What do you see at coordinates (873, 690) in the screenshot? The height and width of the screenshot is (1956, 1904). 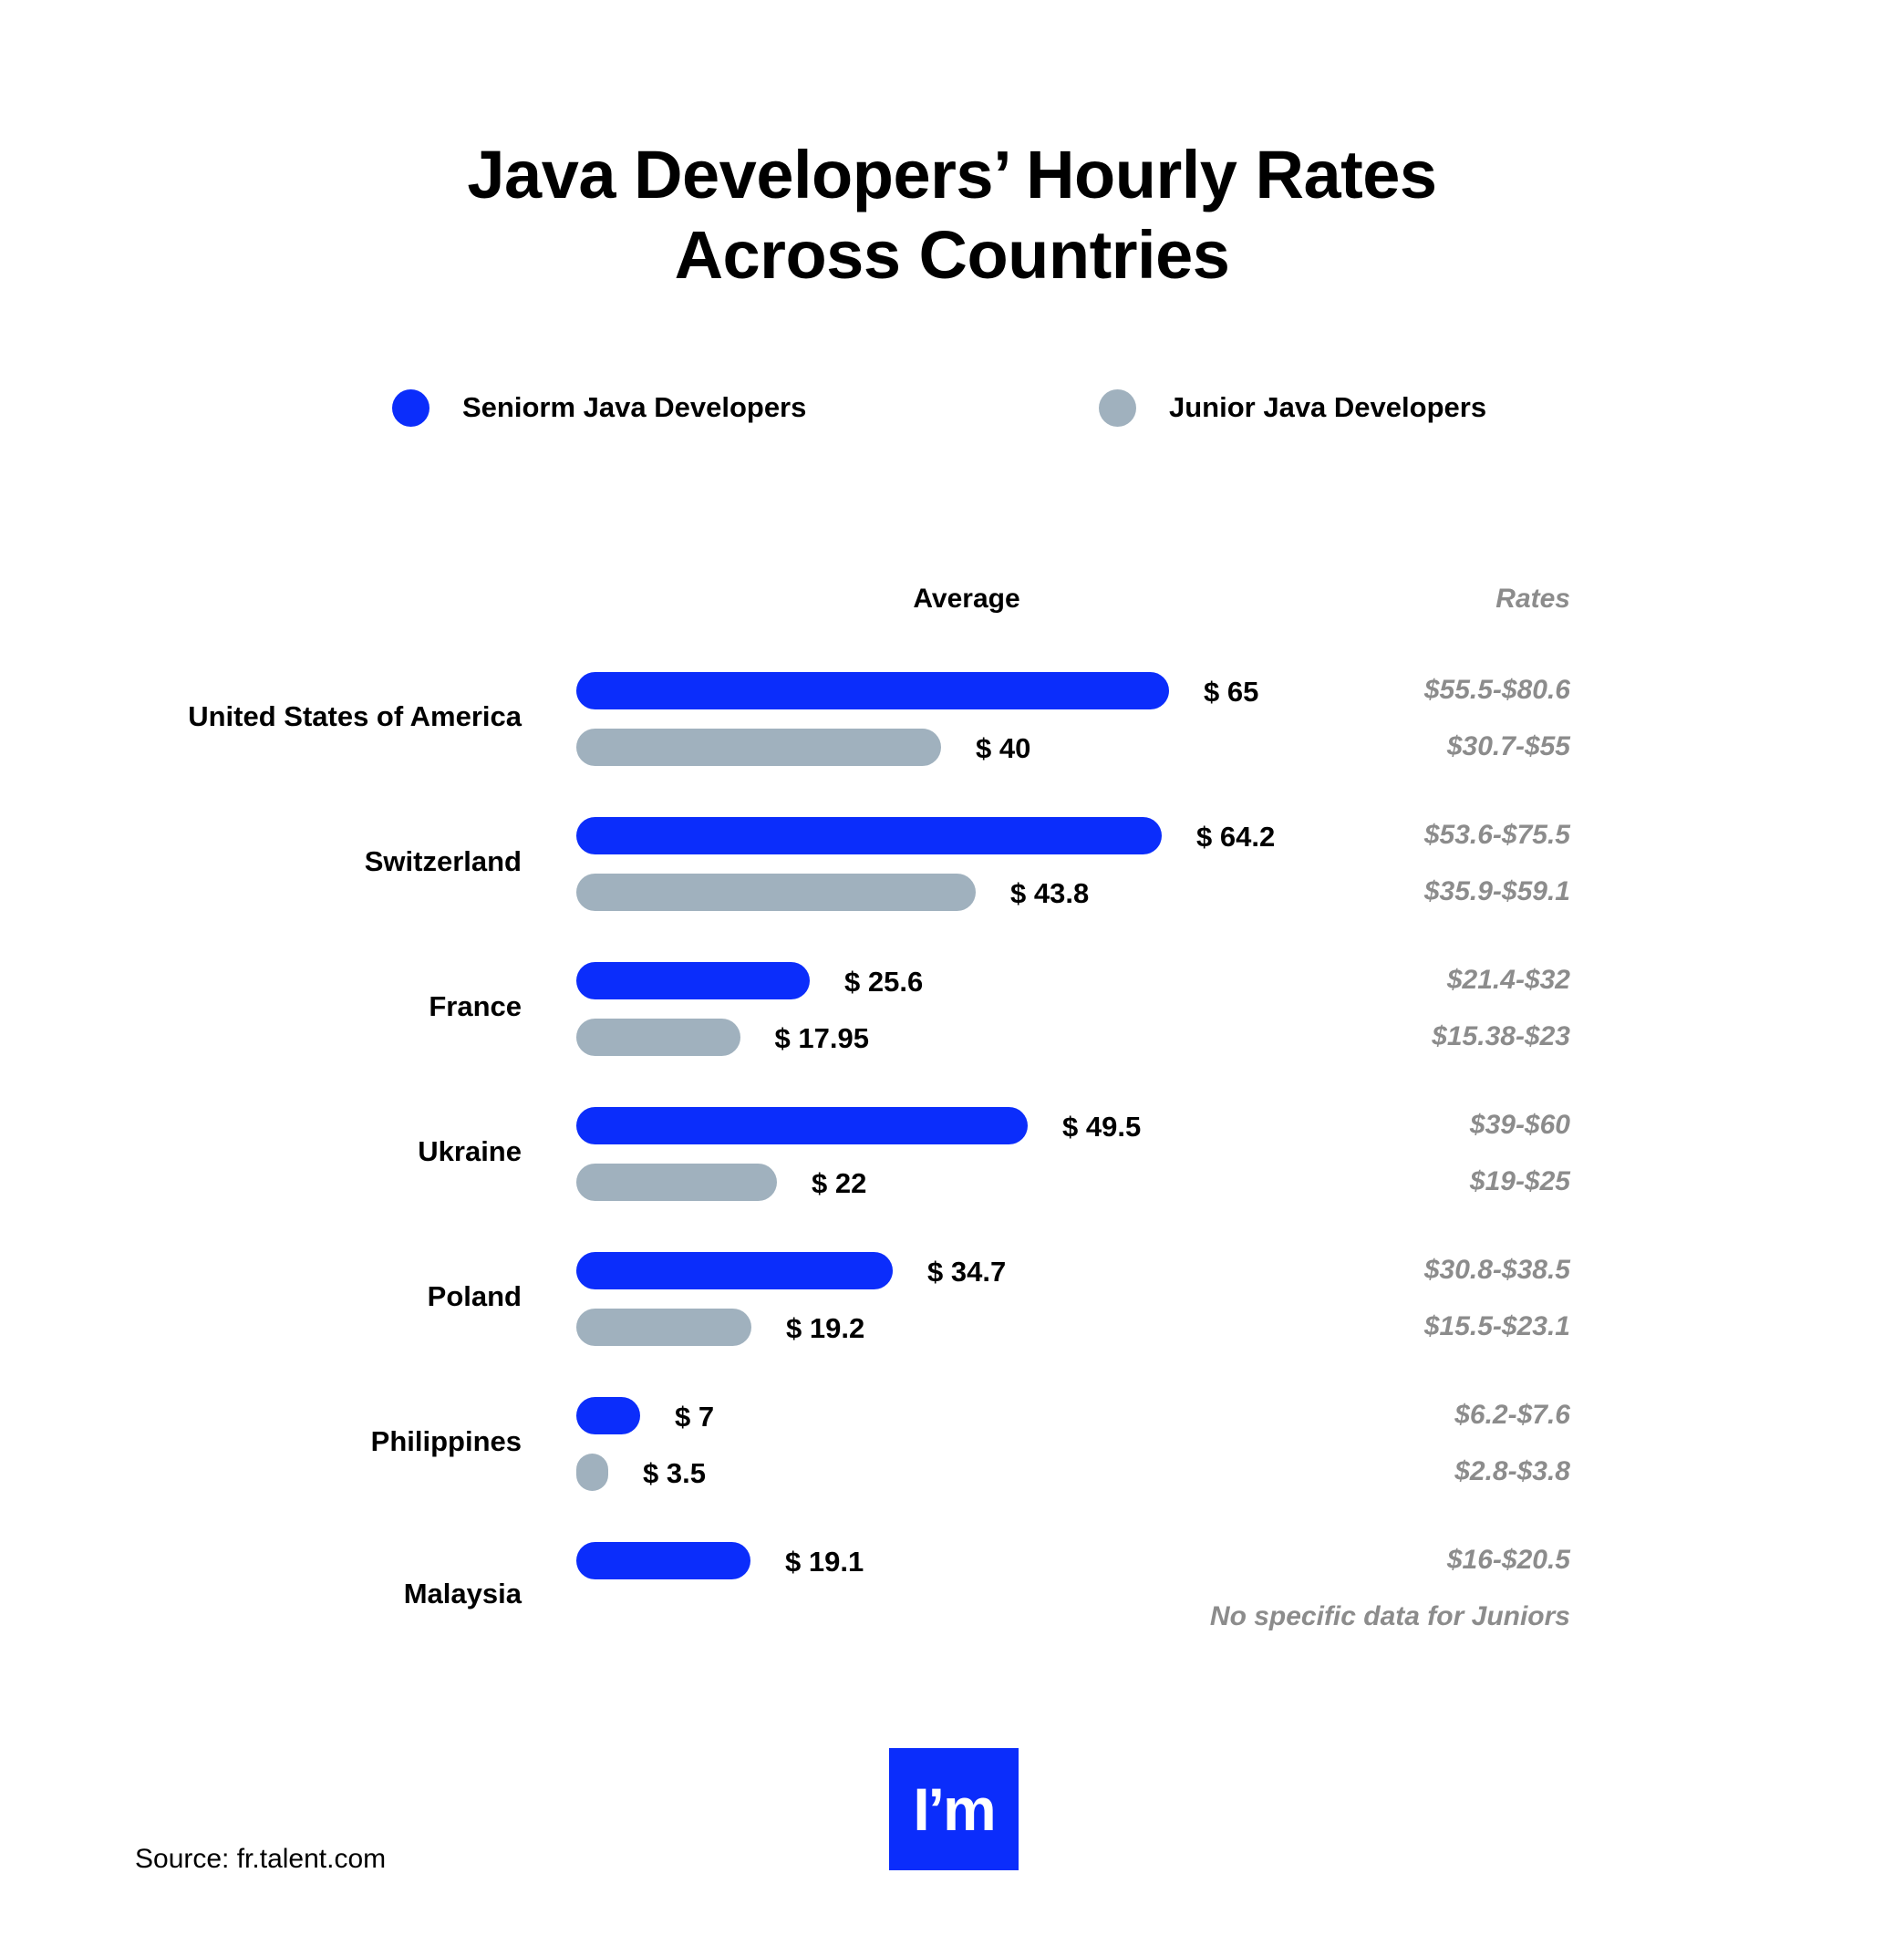 I see `bar-senior-united-states-of-america` at bounding box center [873, 690].